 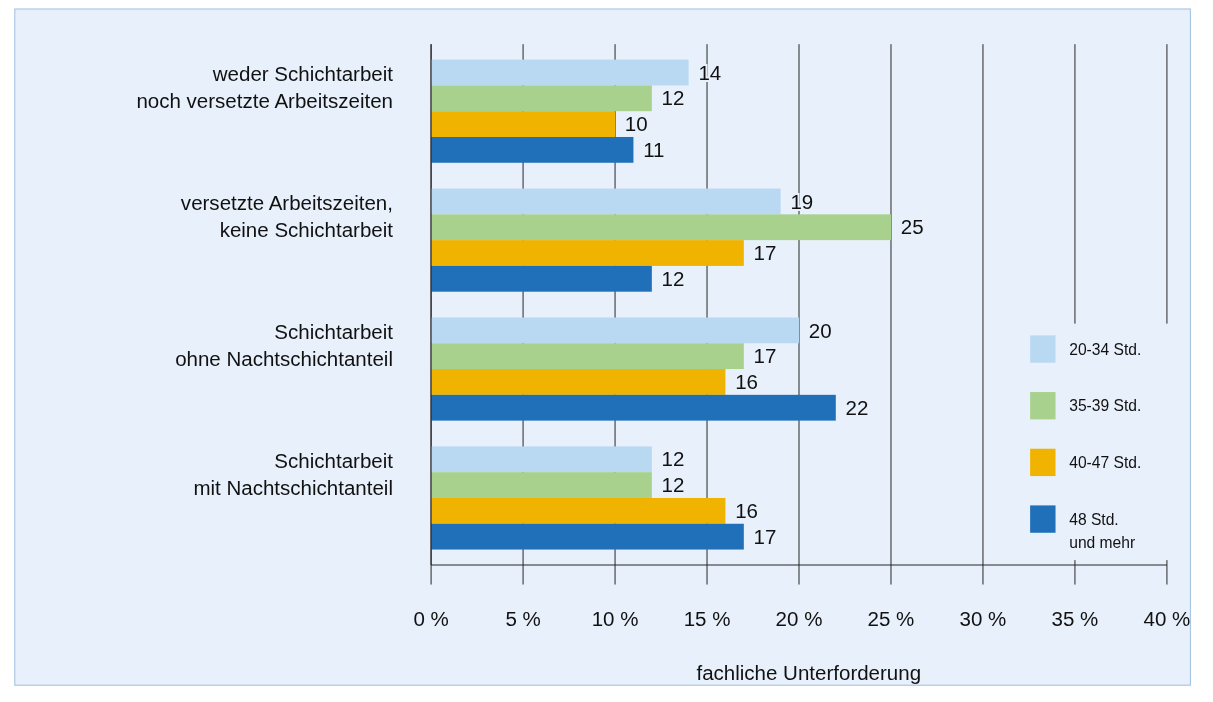 What do you see at coordinates (1167, 618) in the screenshot?
I see `x-tick-label: 40 %` at bounding box center [1167, 618].